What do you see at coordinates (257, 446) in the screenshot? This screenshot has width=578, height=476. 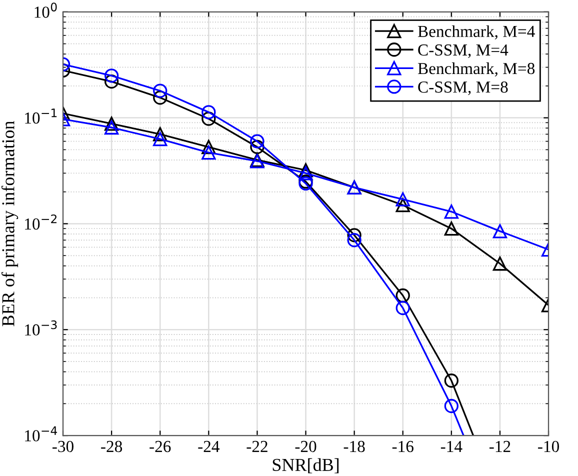 I see `x-tick-label: -22` at bounding box center [257, 446].